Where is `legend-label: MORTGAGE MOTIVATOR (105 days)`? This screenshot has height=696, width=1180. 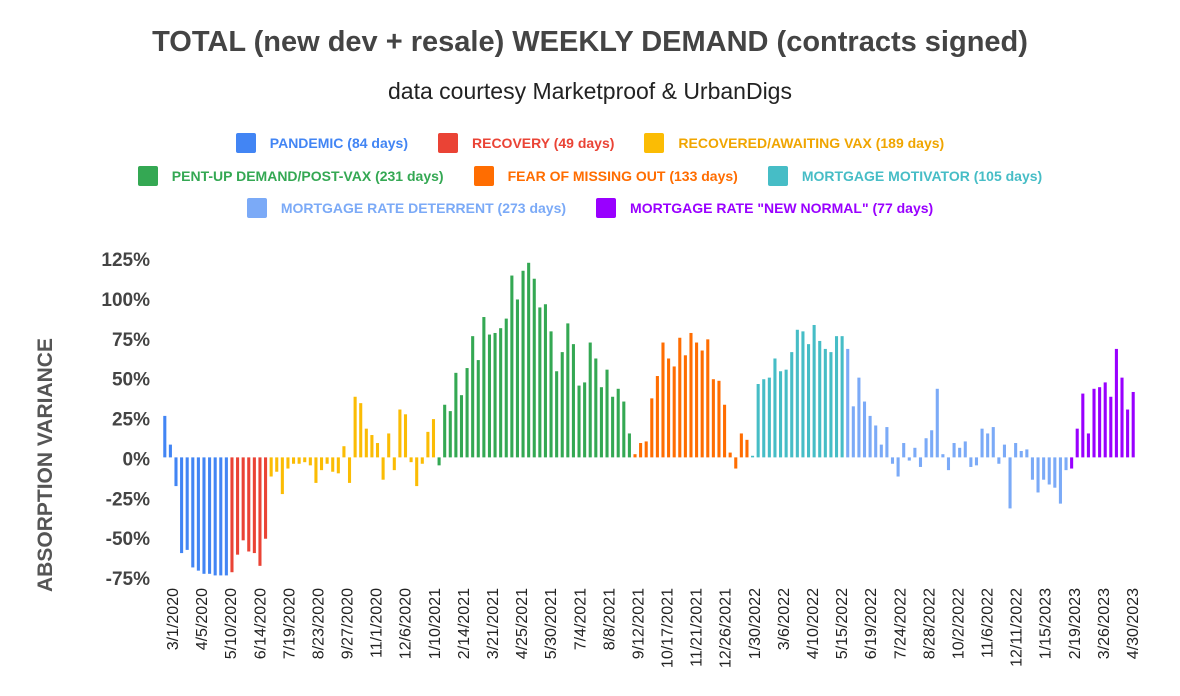
legend-label: MORTGAGE MOTIVATOR (105 days) is located at coordinates (922, 176).